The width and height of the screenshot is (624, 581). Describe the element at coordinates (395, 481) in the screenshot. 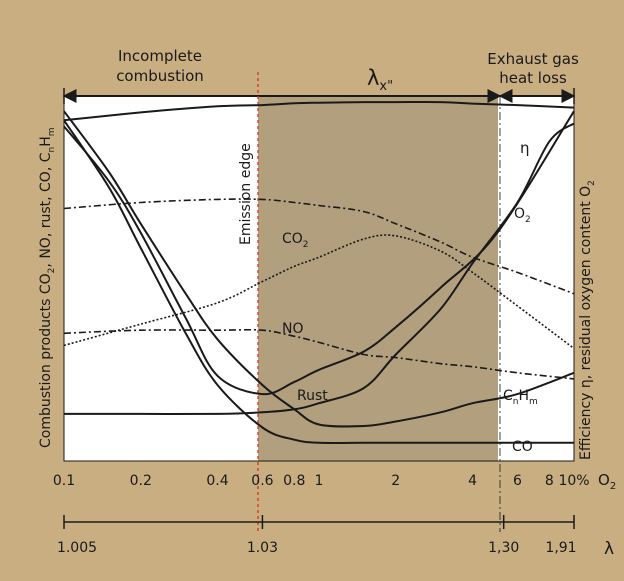

I see `x-tick-label: 2` at that location.